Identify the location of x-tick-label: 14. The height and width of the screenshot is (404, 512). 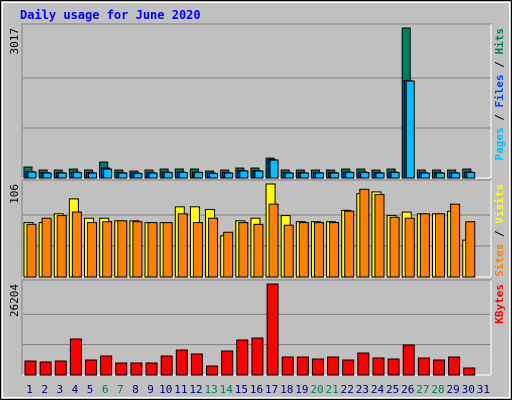
(227, 389).